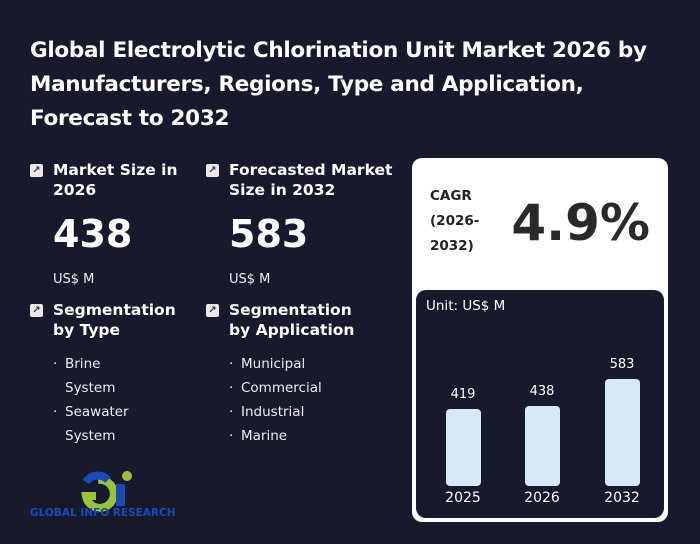 The image size is (700, 544). I want to click on bar-2026, so click(542, 445).